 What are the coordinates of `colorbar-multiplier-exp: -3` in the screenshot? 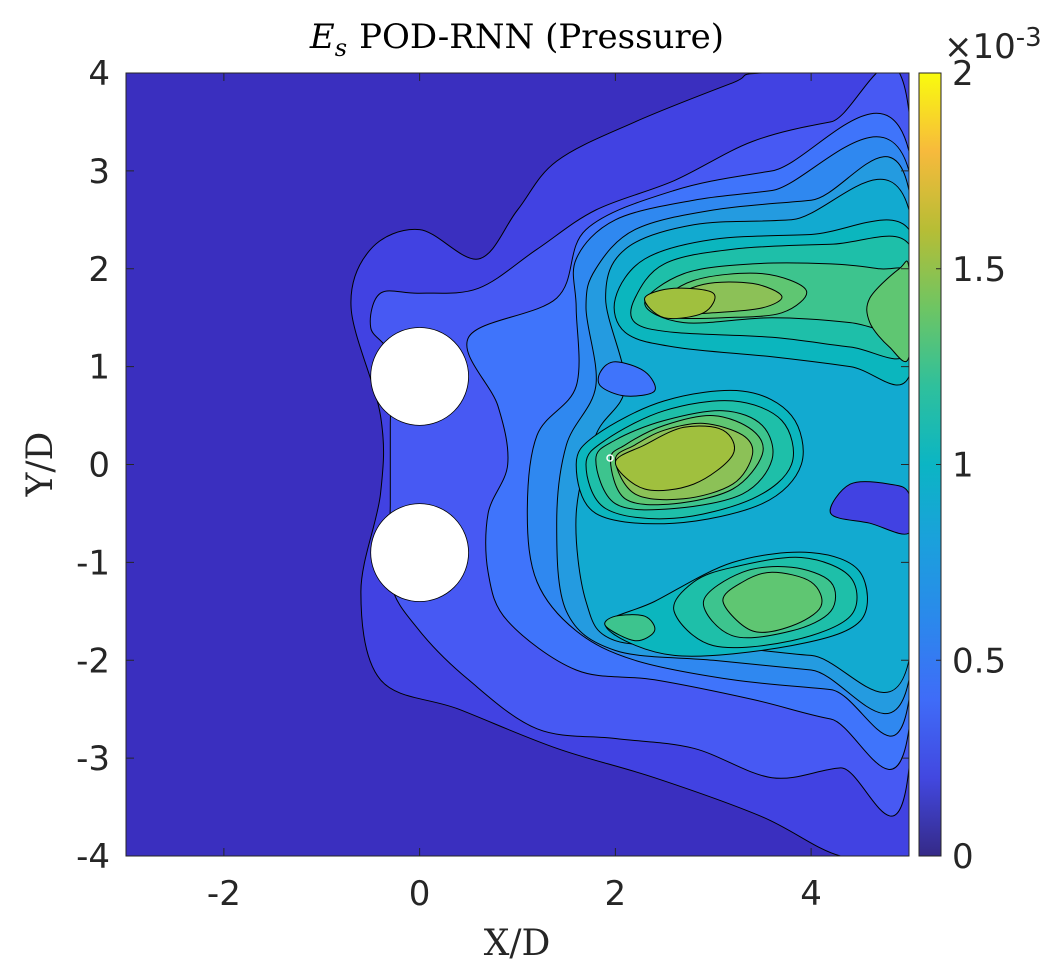 It's located at (1029, 38).